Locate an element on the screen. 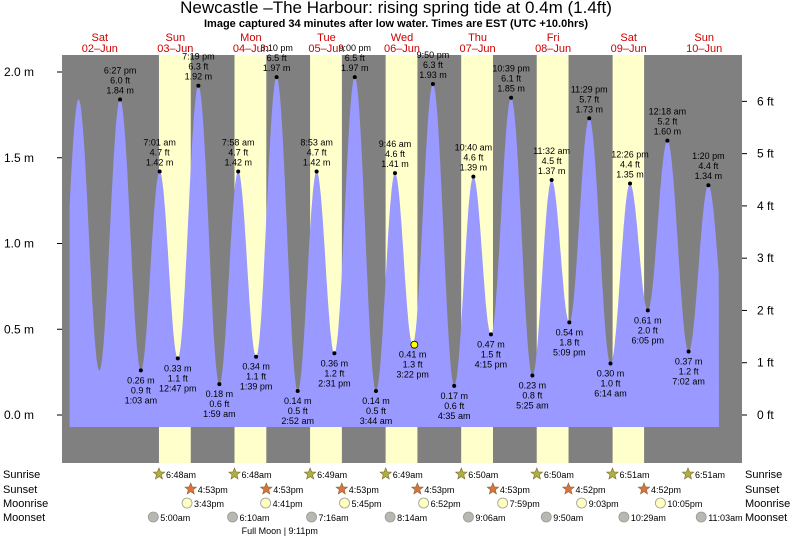 The width and height of the screenshot is (793, 538). moonrise-time: 9:03pm is located at coordinates (604, 504).